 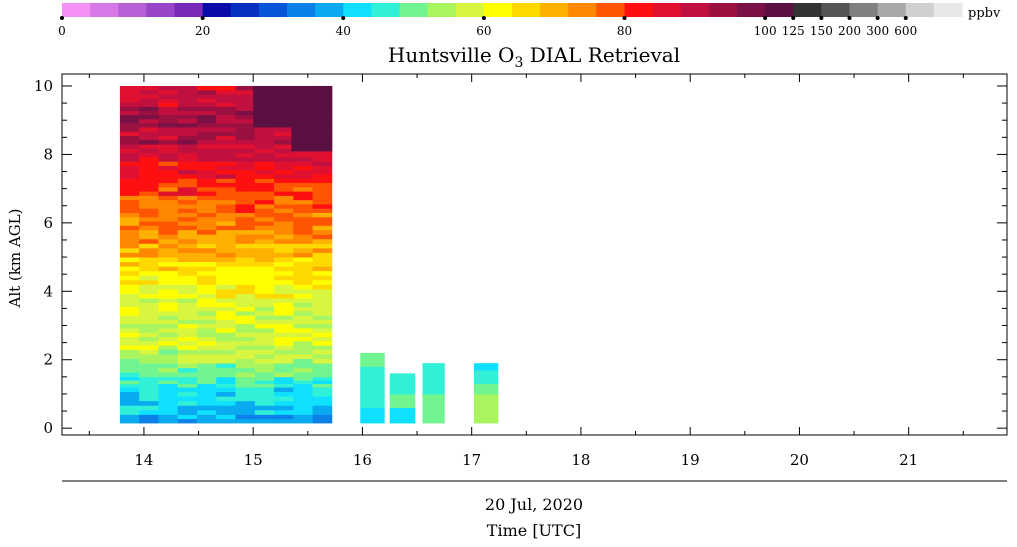 I want to click on colorbar-tick-label: 40, so click(x=343, y=31).